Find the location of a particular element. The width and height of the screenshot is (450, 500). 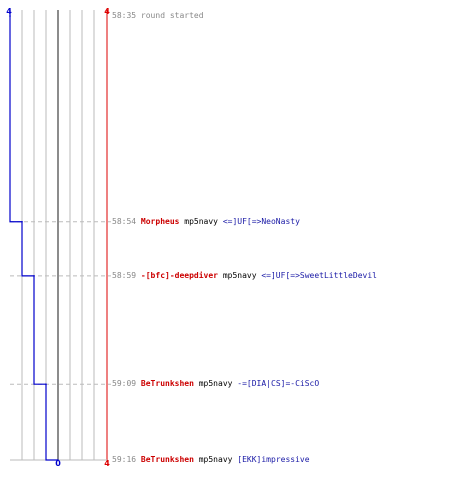

victim-name: [EKK]impressive is located at coordinates (273, 459).